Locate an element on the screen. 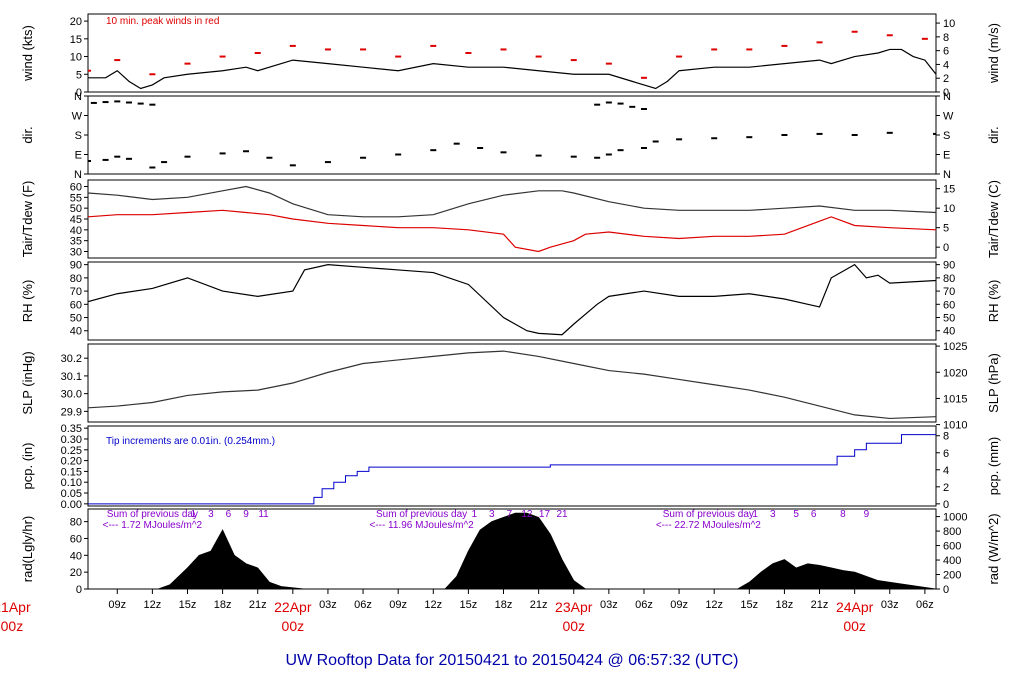 The width and height of the screenshot is (1024, 700). day-summary-line2: <--- 11.96 MJoules/m^2 is located at coordinates (421, 525).